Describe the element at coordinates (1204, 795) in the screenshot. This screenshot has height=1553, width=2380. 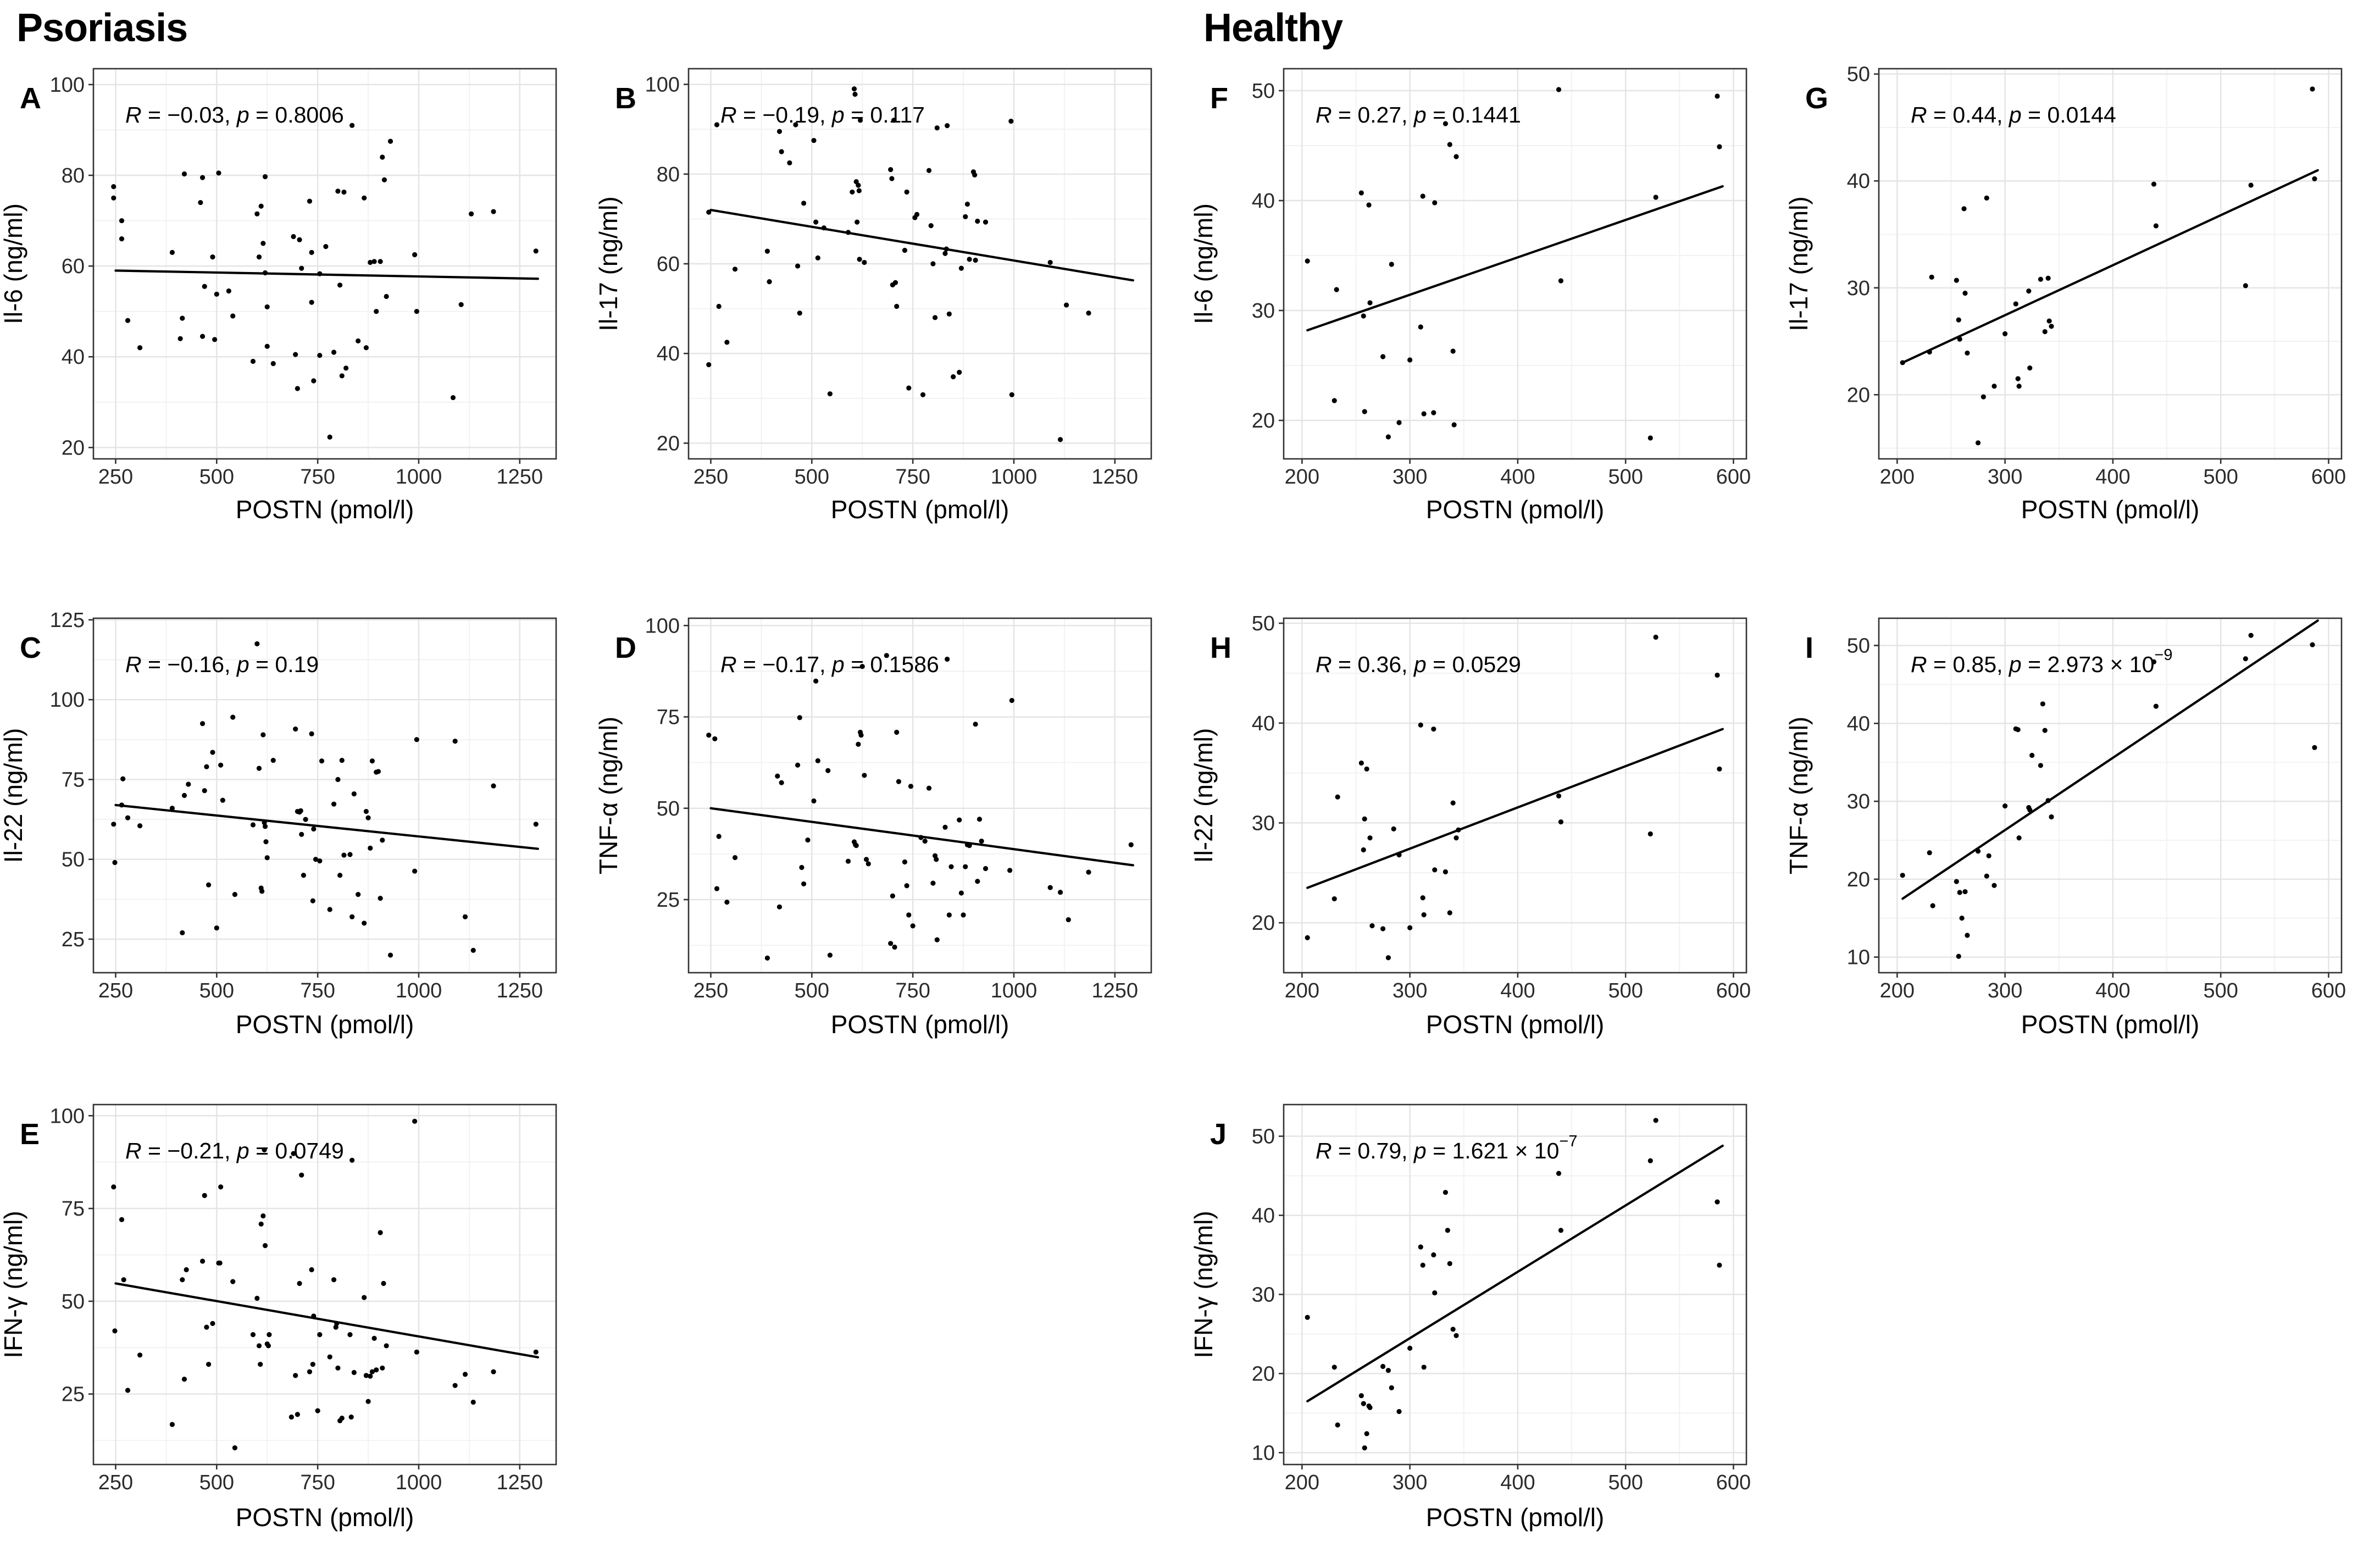
I see `y-axis-title: Il-22 (ng/ml)` at that location.